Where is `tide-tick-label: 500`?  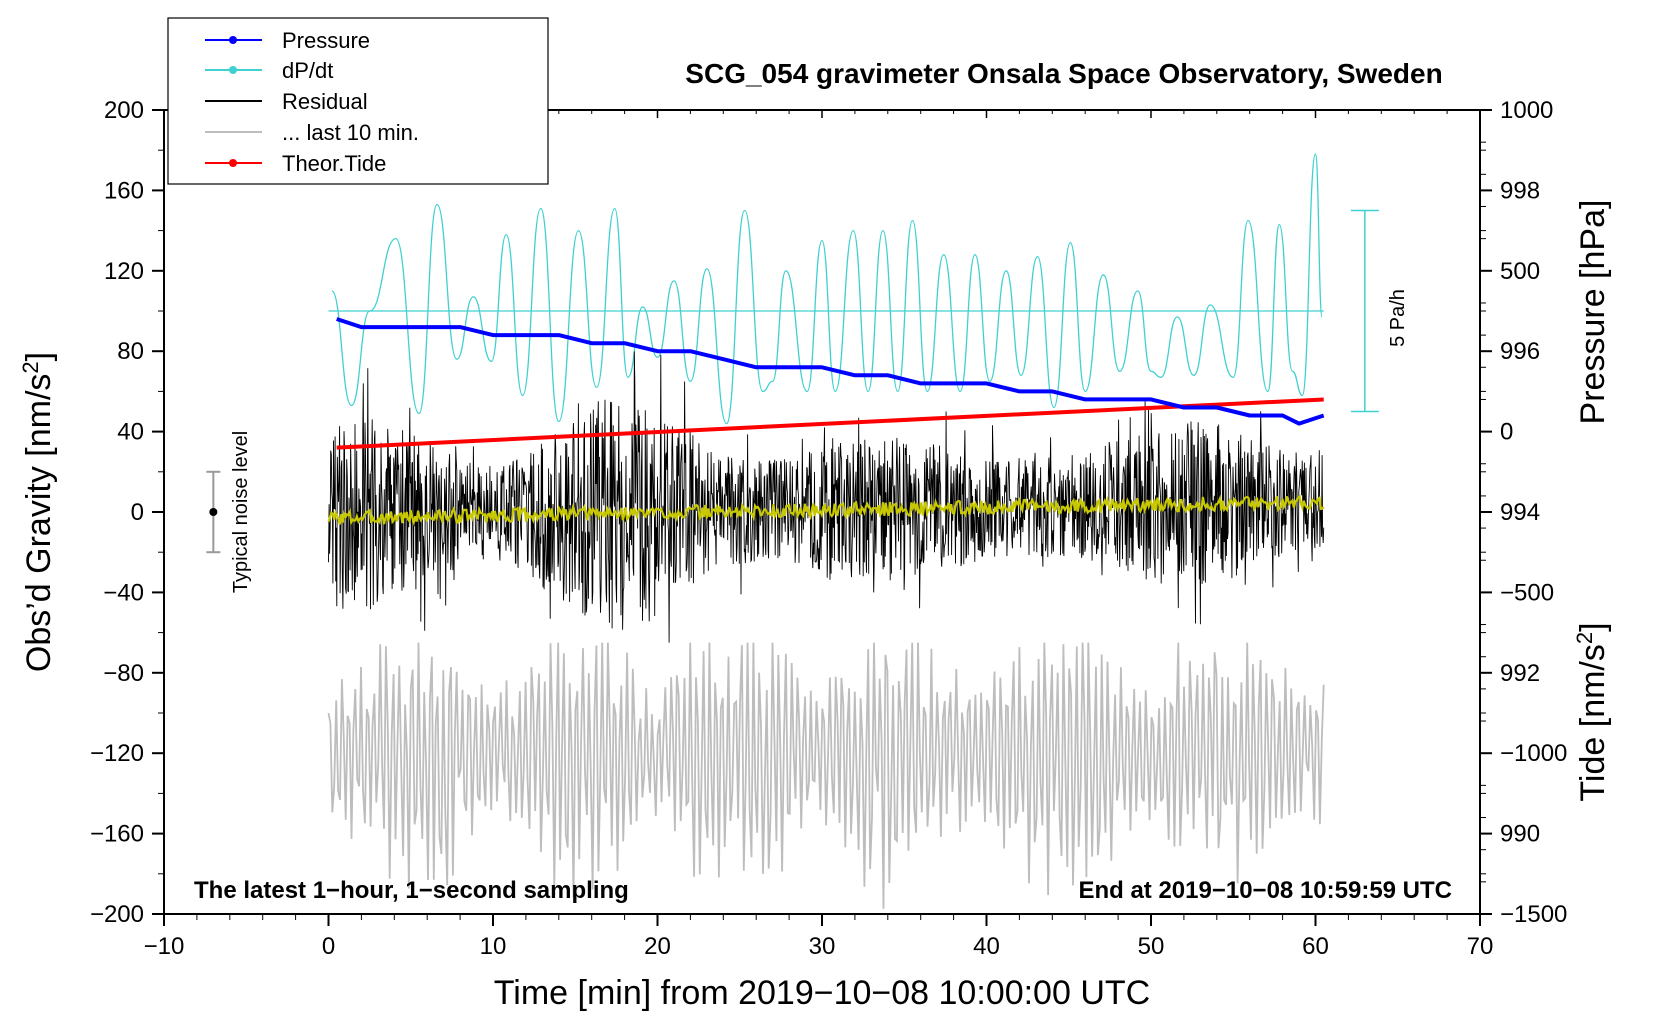 tide-tick-label: 500 is located at coordinates (1520, 271).